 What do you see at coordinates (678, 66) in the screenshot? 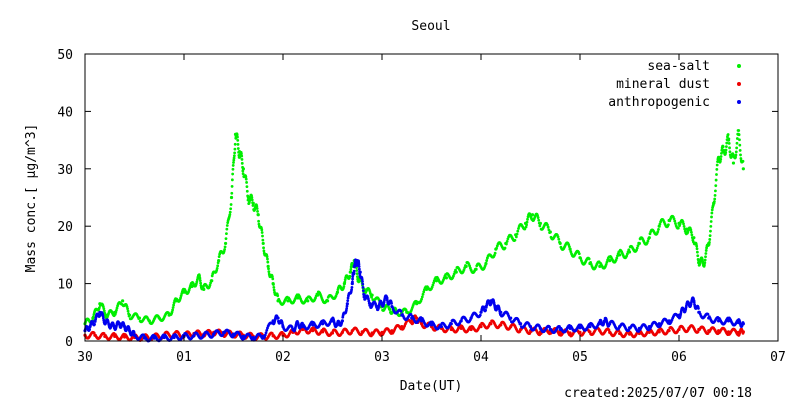
I see `legend-label: sea-salt` at bounding box center [678, 66].